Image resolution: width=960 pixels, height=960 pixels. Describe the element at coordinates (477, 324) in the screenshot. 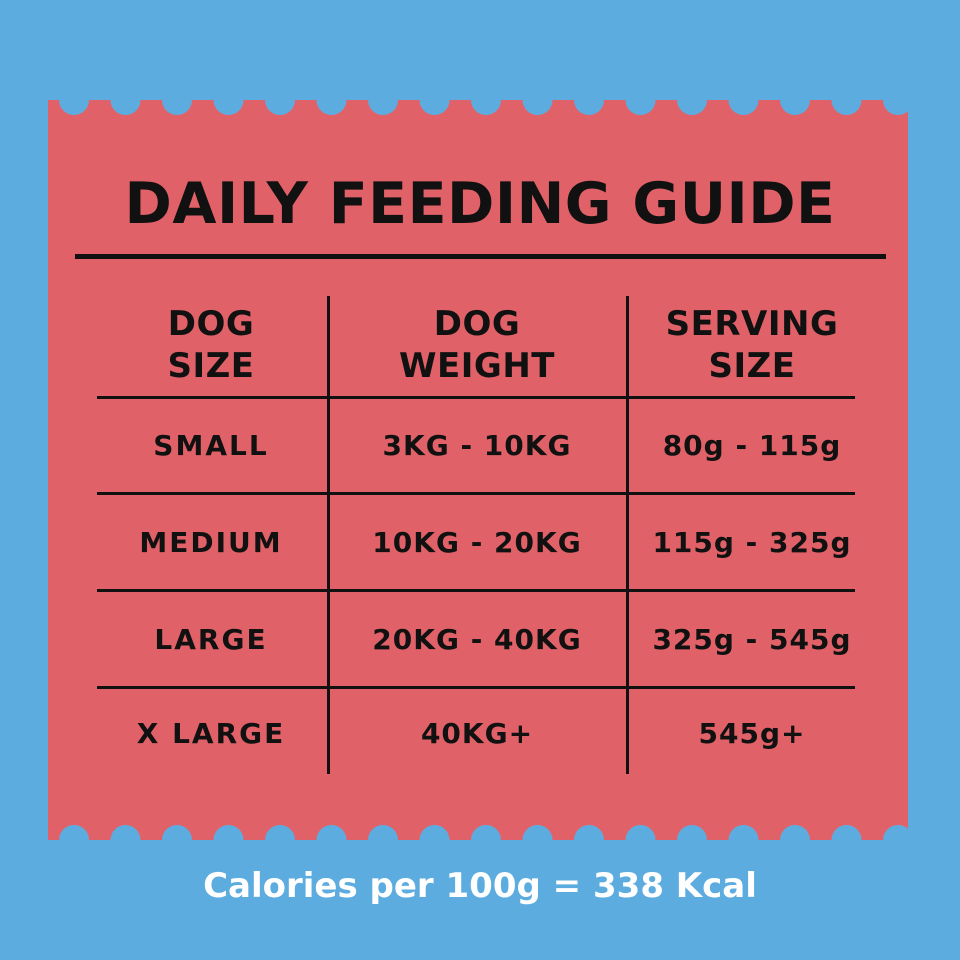

I see `header-dog-weight-line1: DOG` at that location.